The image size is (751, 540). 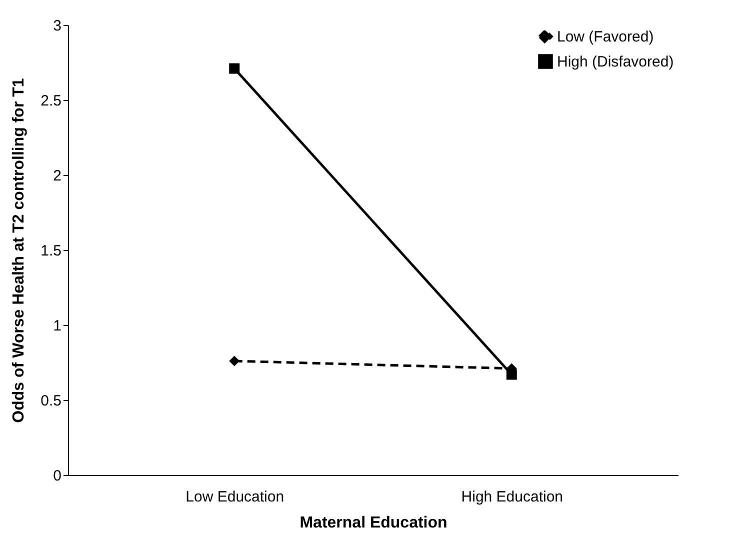 I want to click on y-tick-label: 1.5, so click(x=51, y=251).